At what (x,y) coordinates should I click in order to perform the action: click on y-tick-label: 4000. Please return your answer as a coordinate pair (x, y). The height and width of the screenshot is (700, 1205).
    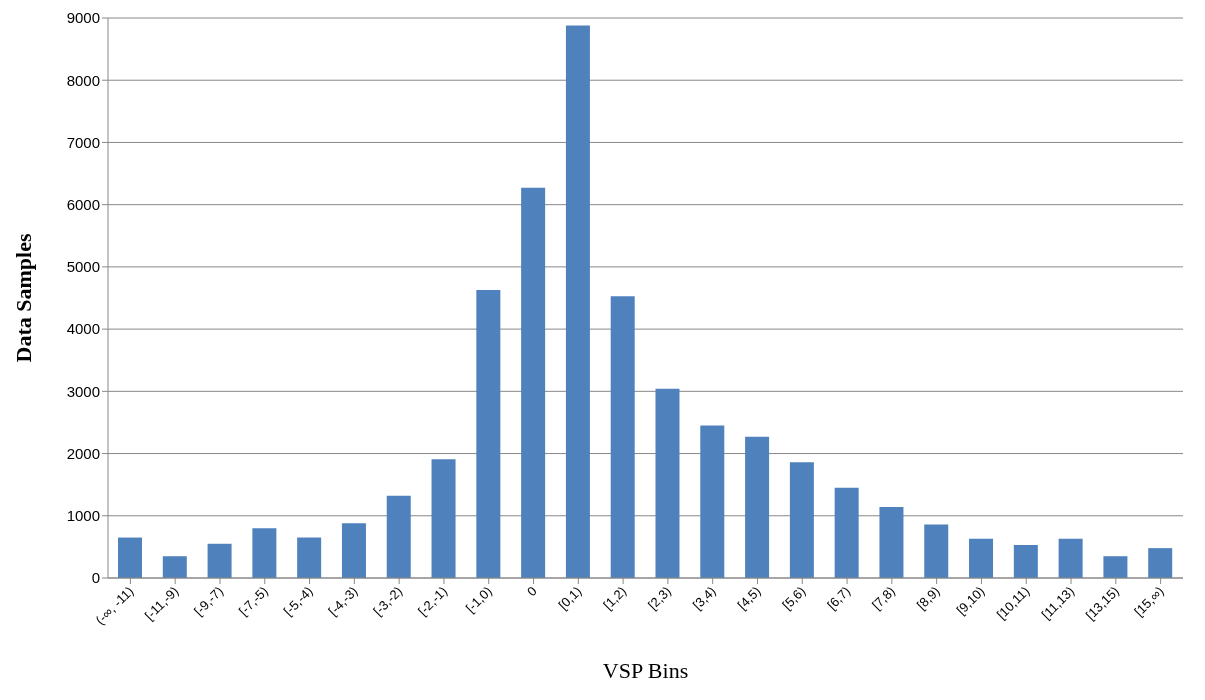
    Looking at the image, I should click on (83, 329).